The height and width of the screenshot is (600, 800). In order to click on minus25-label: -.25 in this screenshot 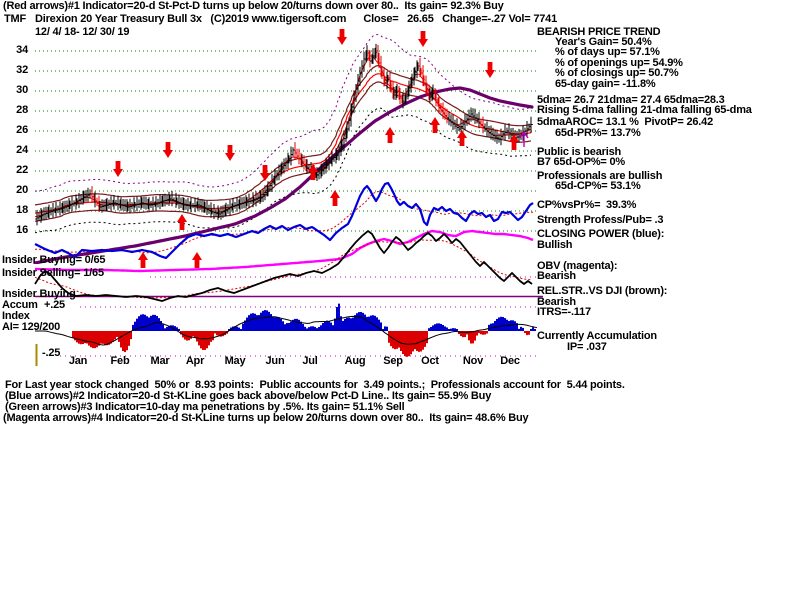, I will do `click(51, 353)`.